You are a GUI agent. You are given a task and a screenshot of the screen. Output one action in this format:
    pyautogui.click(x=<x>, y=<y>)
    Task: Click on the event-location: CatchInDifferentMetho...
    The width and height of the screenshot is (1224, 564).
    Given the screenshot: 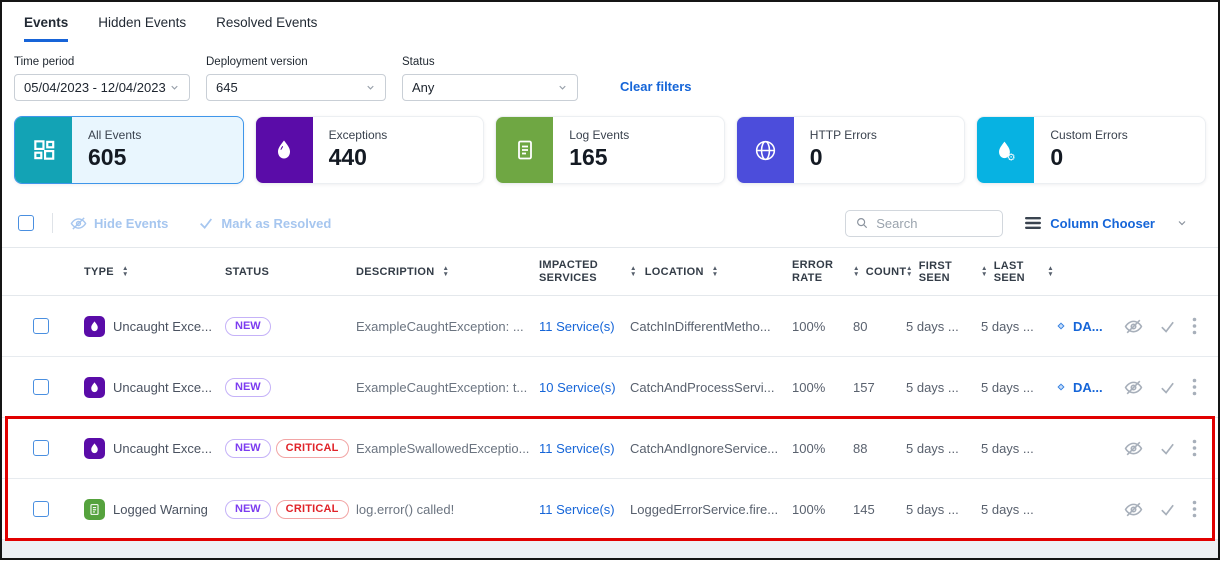 What is the action you would take?
    pyautogui.click(x=700, y=326)
    